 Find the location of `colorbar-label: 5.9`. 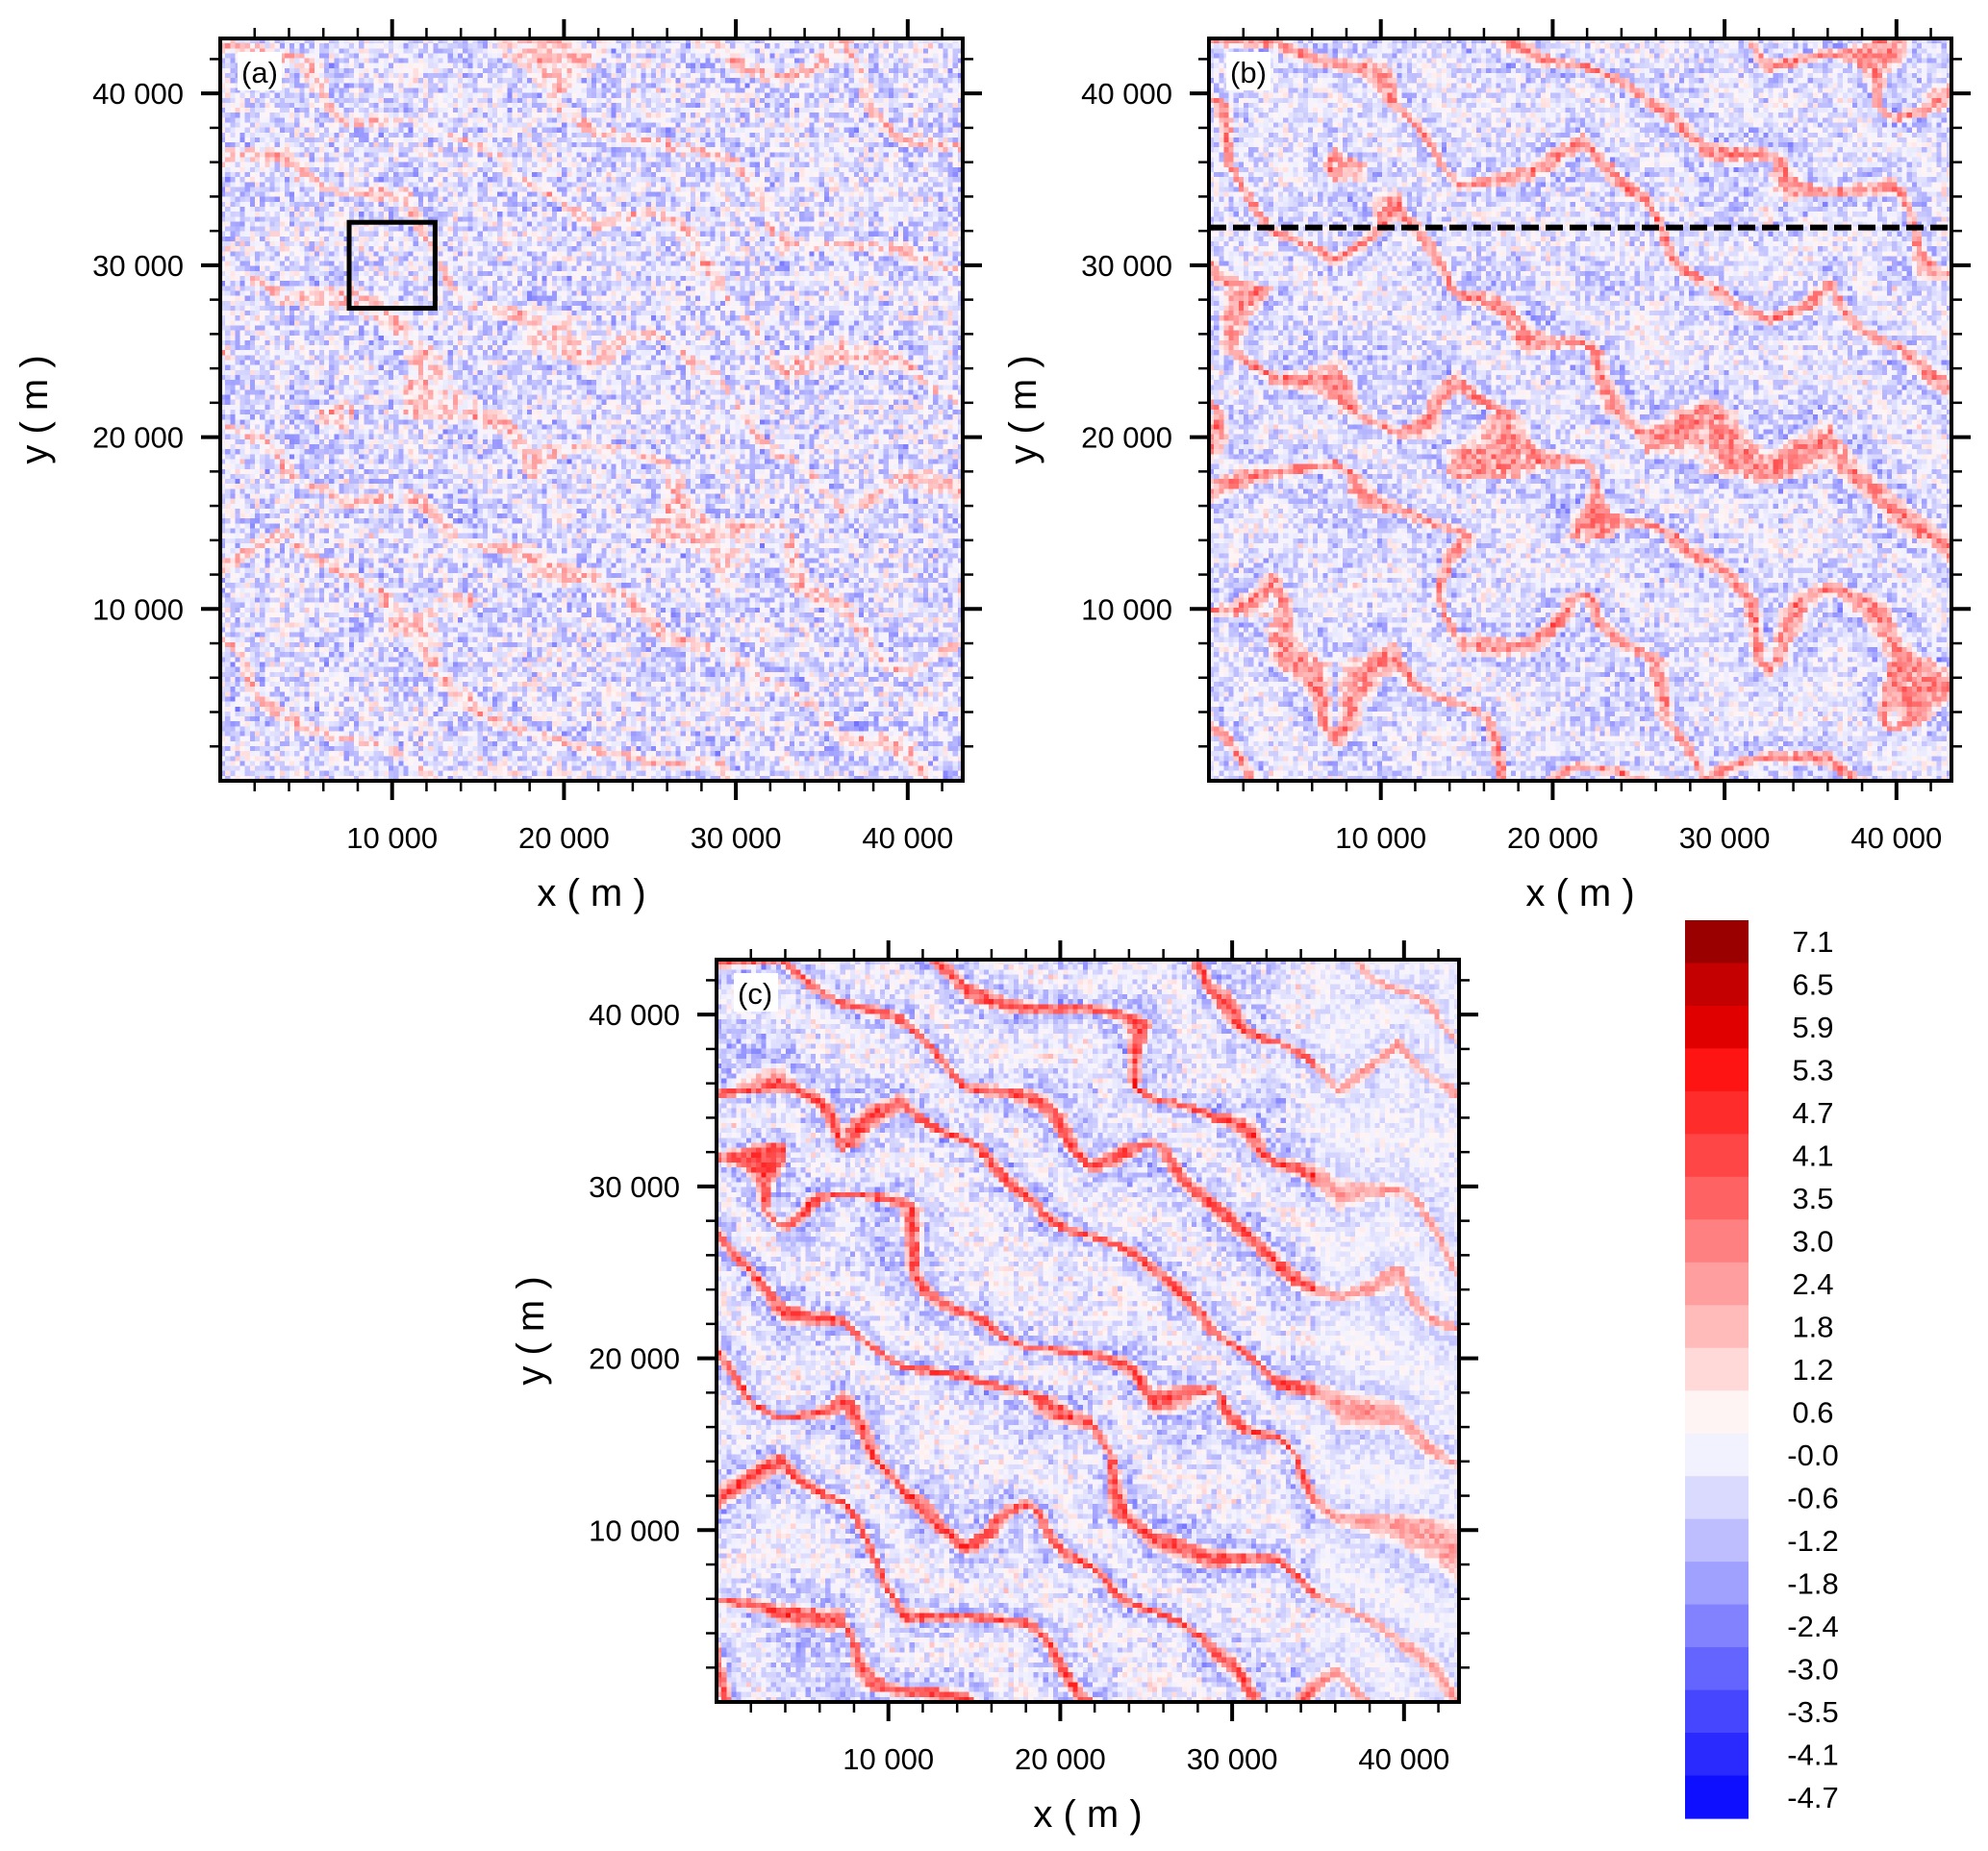

colorbar-label: 5.9 is located at coordinates (1812, 1027).